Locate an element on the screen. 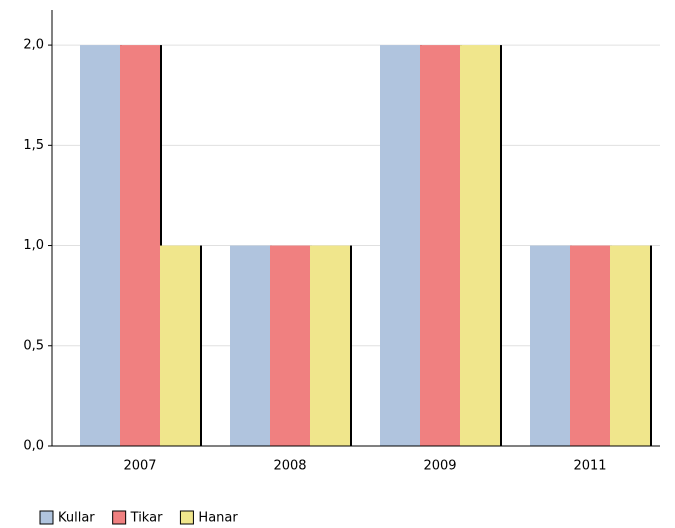 The width and height of the screenshot is (675, 528). x-tick-label: 2007 is located at coordinates (139, 466).